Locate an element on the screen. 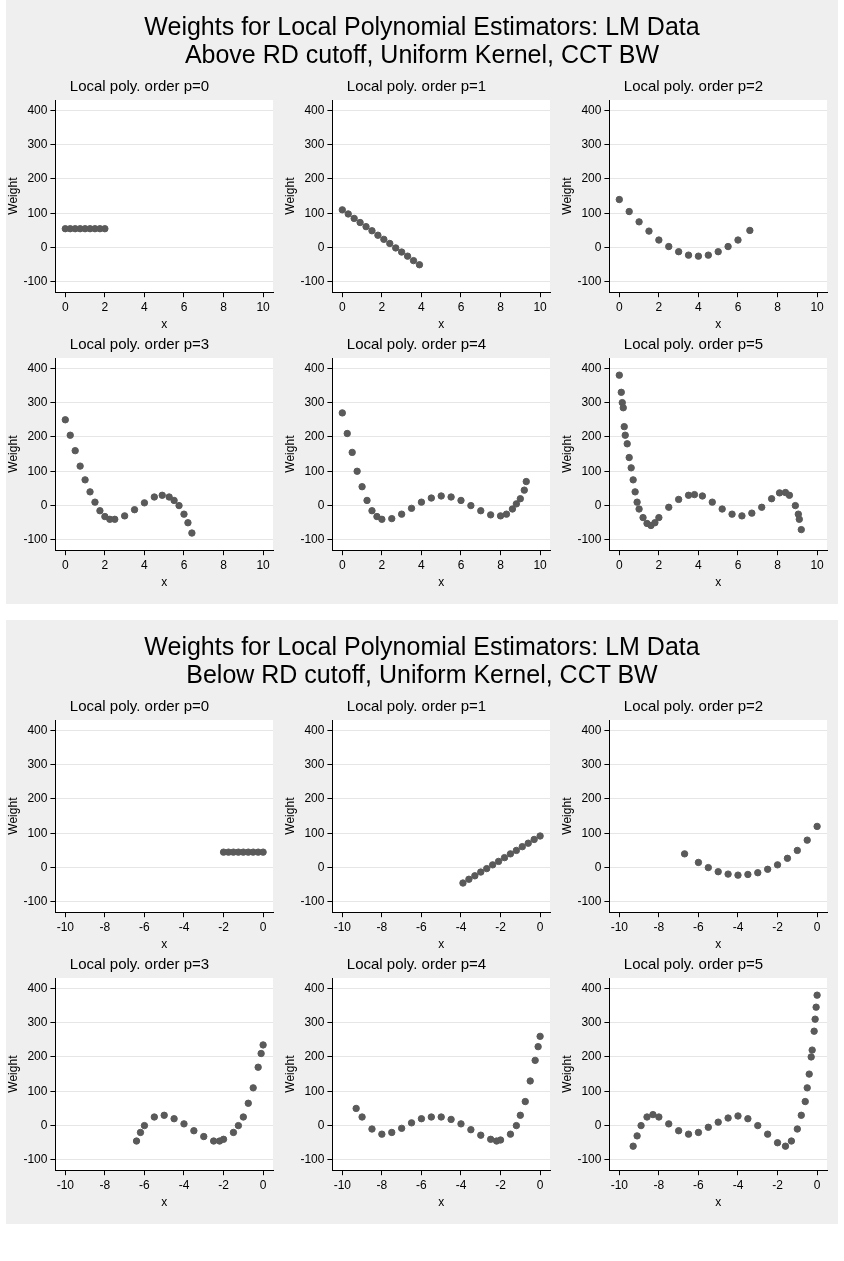 The height and width of the screenshot is (1261, 844). x-tick-label: -4 is located at coordinates (738, 1184).